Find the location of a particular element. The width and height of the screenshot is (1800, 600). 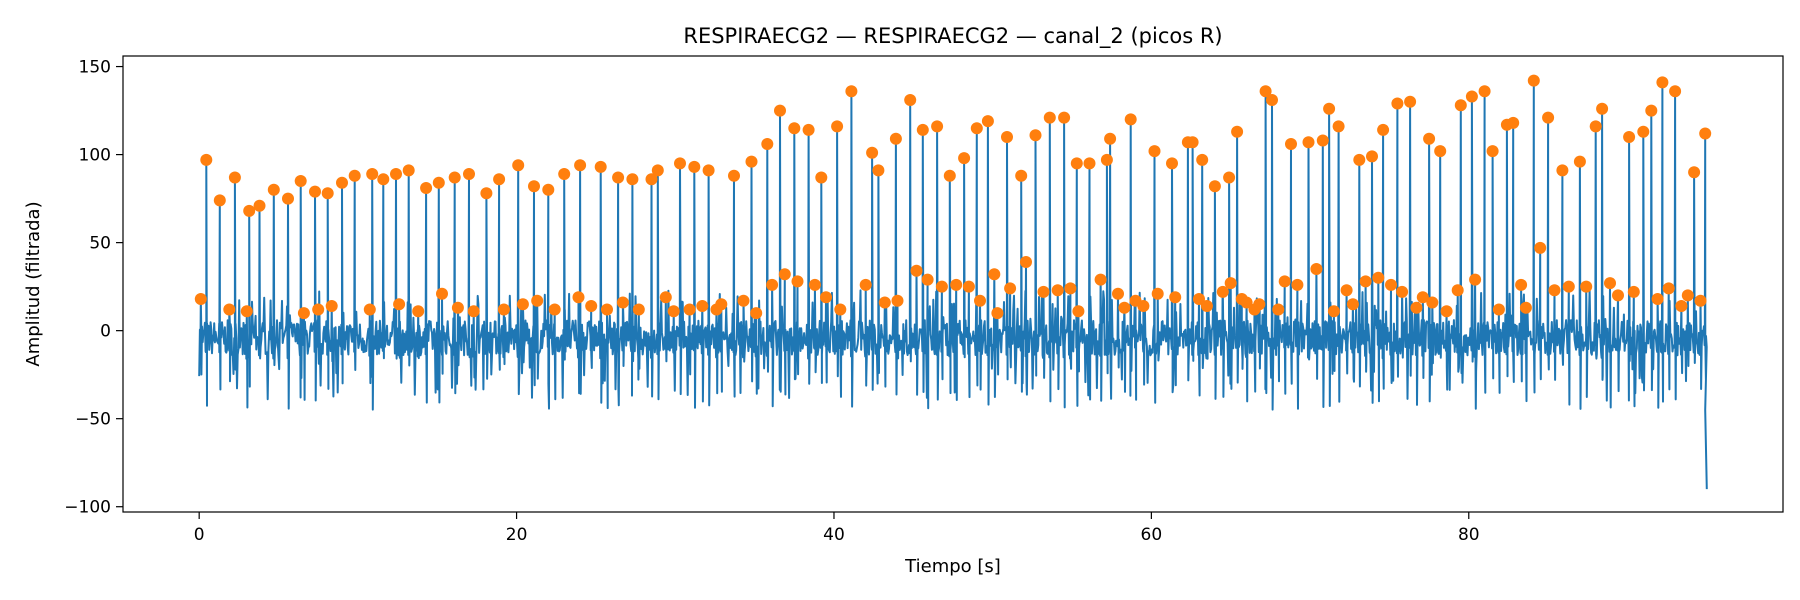

y-tick-label: 150 is located at coordinates (95, 68).